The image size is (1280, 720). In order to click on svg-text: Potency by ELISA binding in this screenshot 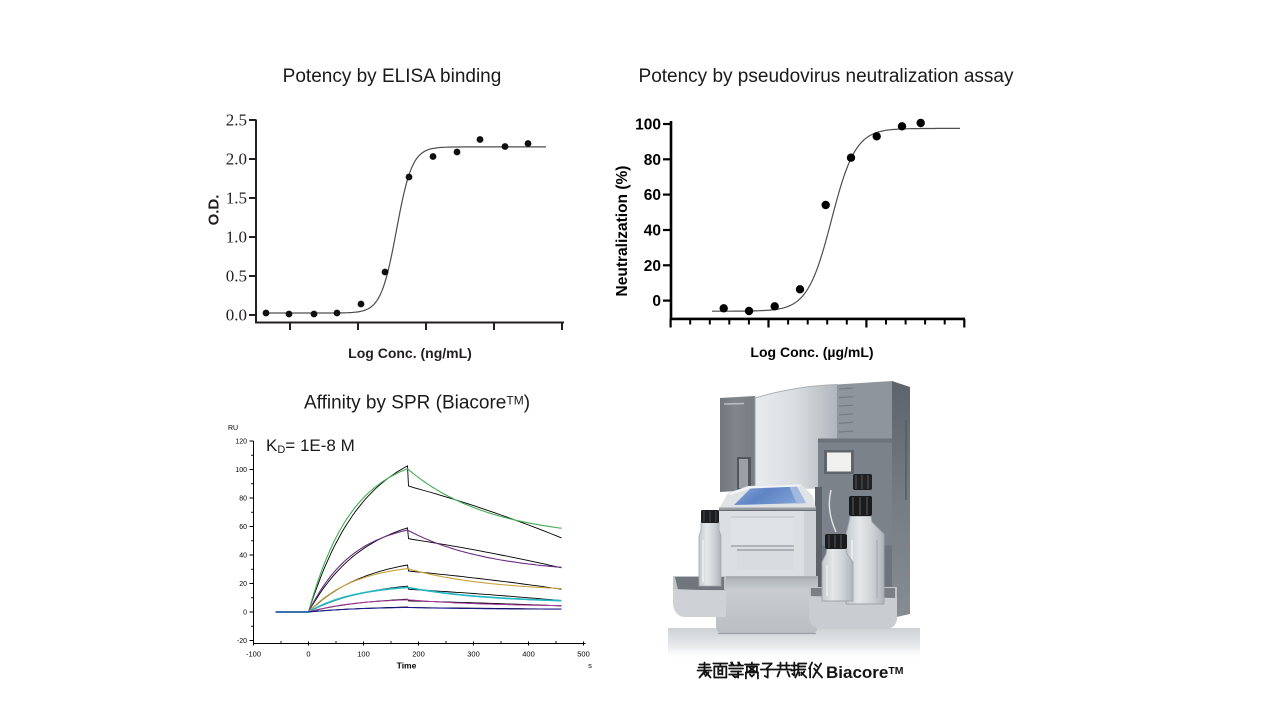, I will do `click(392, 76)`.